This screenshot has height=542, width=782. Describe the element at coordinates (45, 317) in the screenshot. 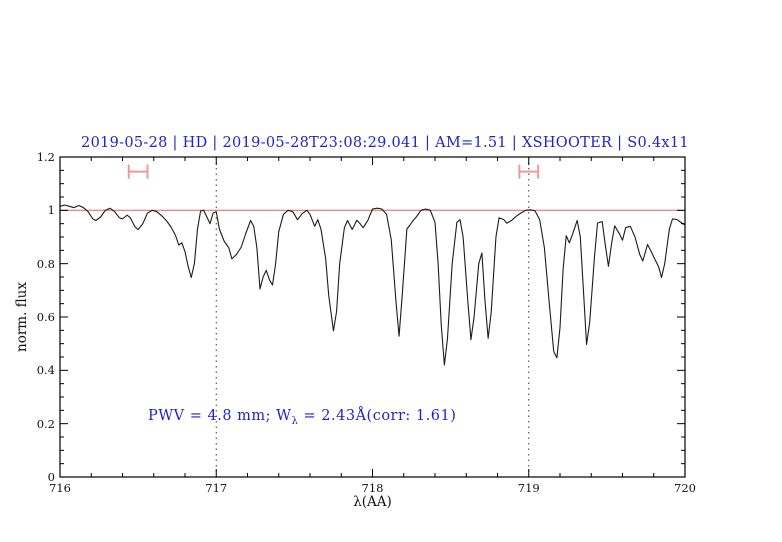

I see `y-tick-label-0.6: 0.6` at that location.